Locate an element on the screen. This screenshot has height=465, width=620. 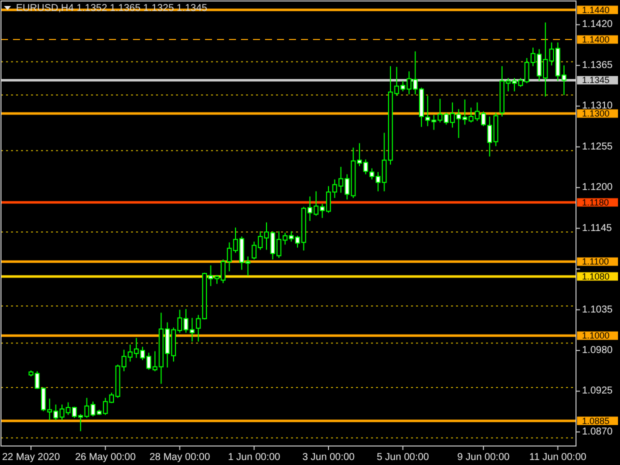
x-tick-label: 9 Jun 00:00 is located at coordinates (483, 457).